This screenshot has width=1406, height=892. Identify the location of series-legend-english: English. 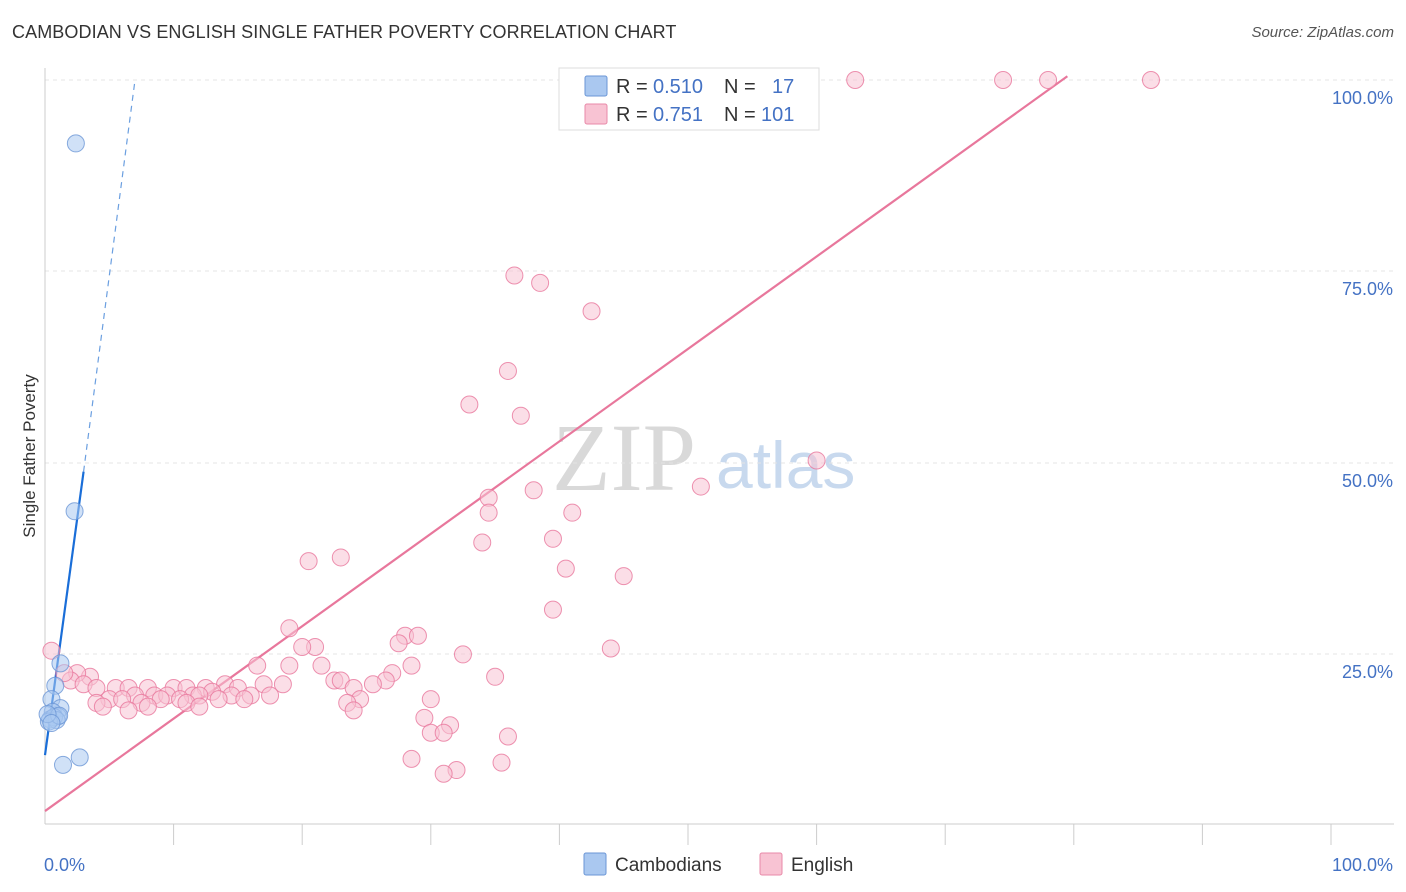
(822, 865).